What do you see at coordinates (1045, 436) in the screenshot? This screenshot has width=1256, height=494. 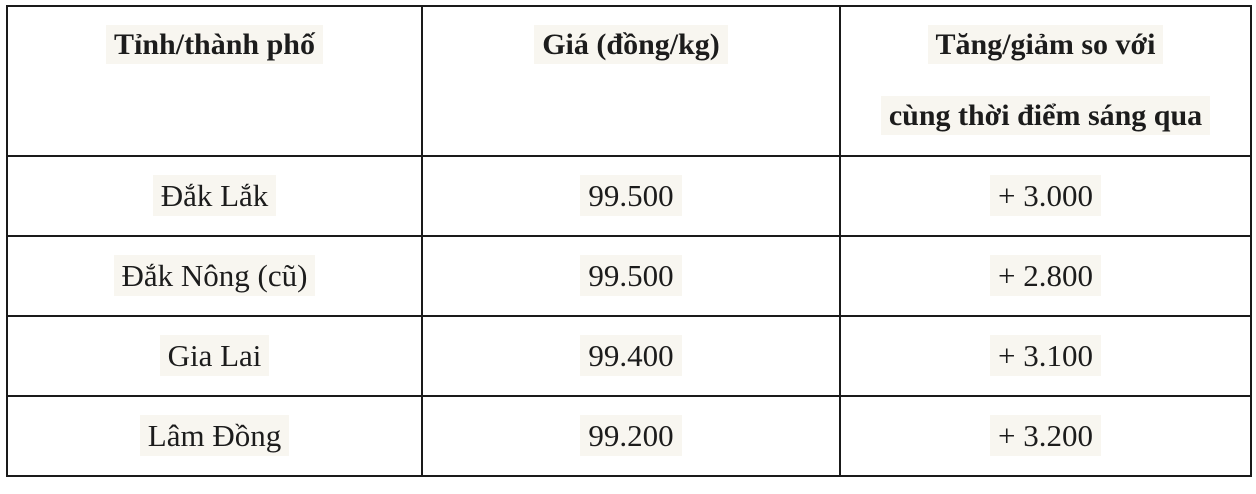 I see `cell-change: + 3.200` at bounding box center [1045, 436].